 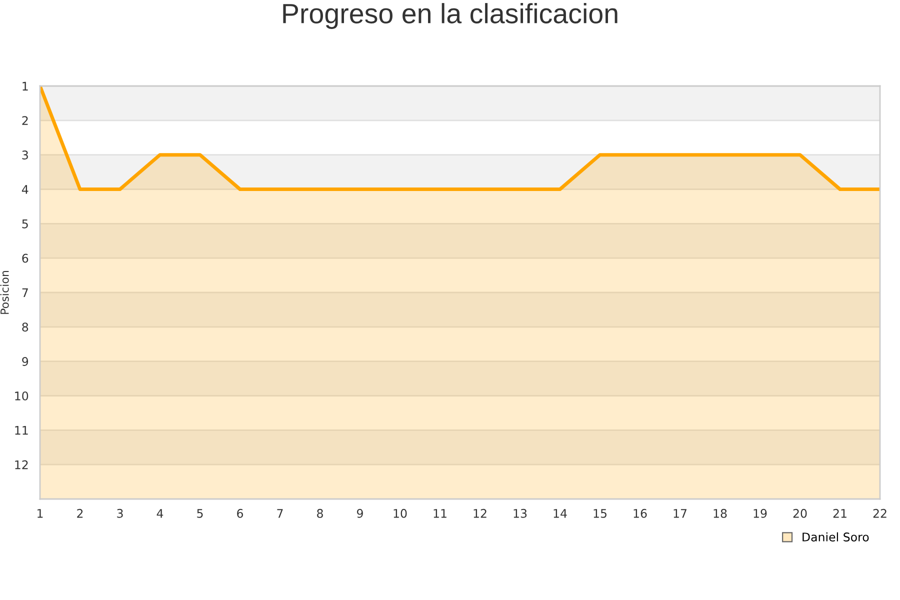 What do you see at coordinates (280, 513) in the screenshot?
I see `x-tick-label: 7` at bounding box center [280, 513].